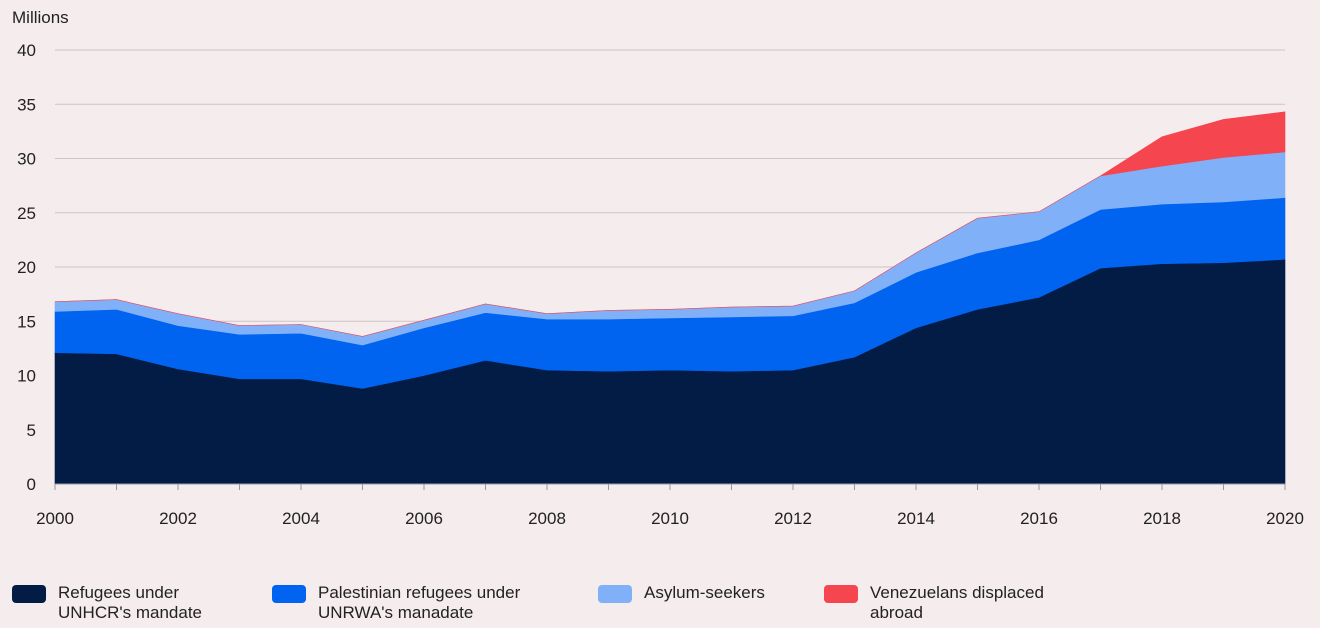 The width and height of the screenshot is (1320, 628). I want to click on x-tick-label-2014: 2014, so click(916, 518).